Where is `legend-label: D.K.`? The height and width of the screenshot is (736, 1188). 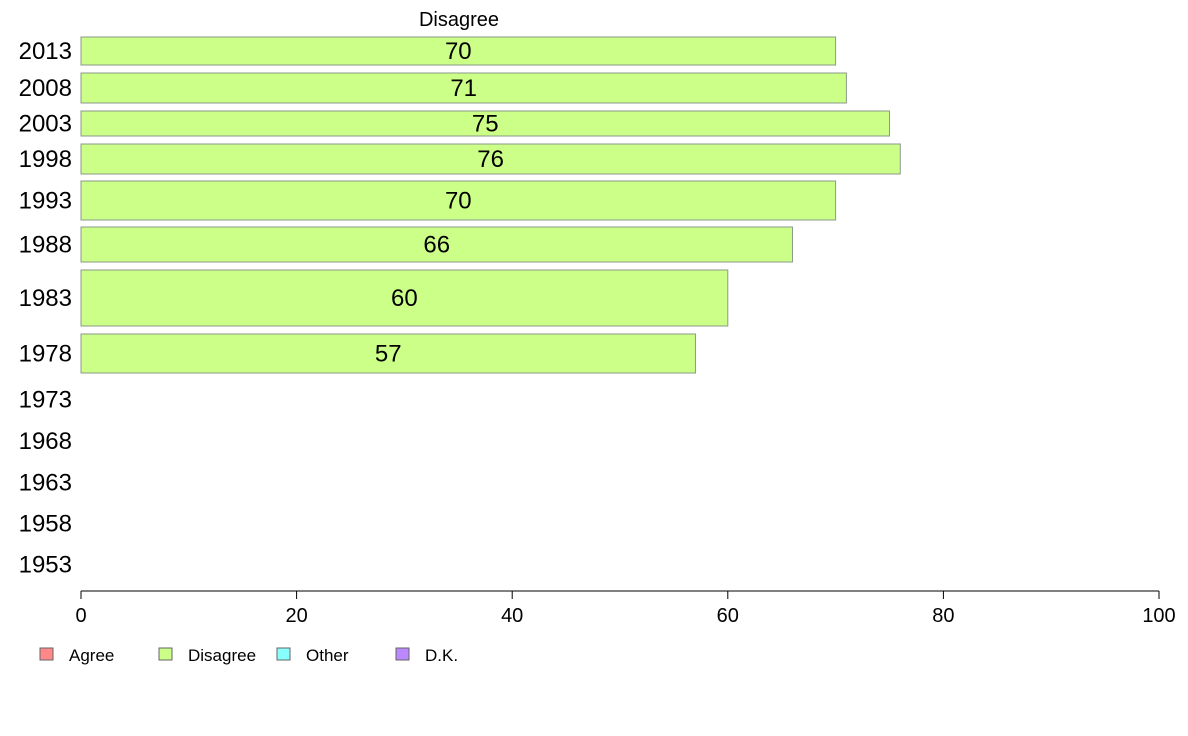
legend-label: D.K. is located at coordinates (441, 655).